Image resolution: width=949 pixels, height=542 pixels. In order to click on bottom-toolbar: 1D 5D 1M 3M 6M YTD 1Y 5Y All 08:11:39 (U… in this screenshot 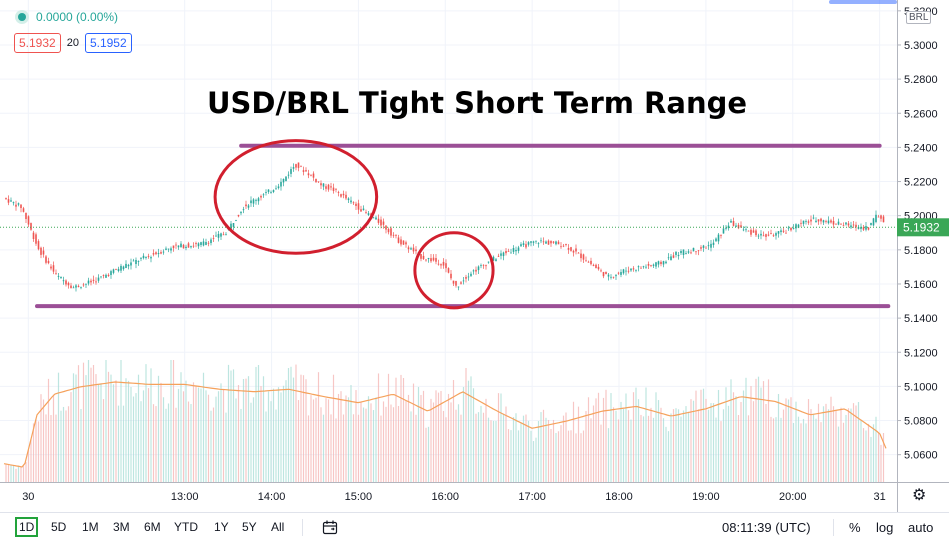, I will do `click(474, 527)`.